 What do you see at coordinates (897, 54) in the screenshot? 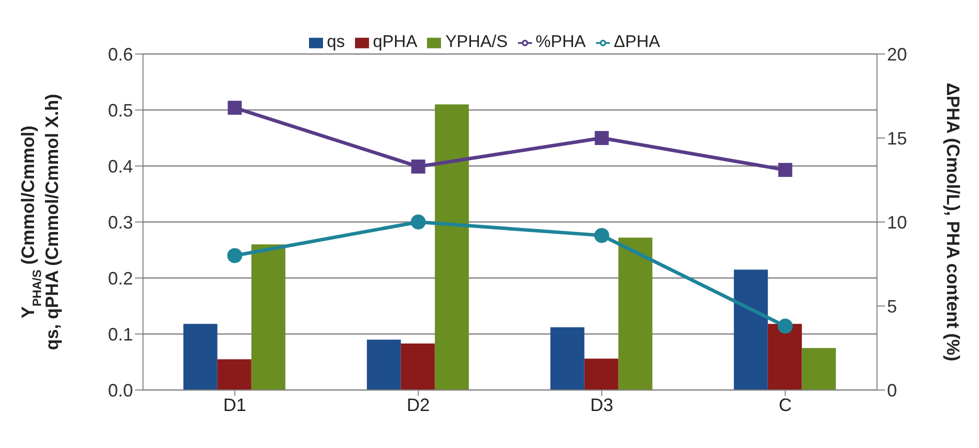
I see `y2-tick-label: 20` at bounding box center [897, 54].